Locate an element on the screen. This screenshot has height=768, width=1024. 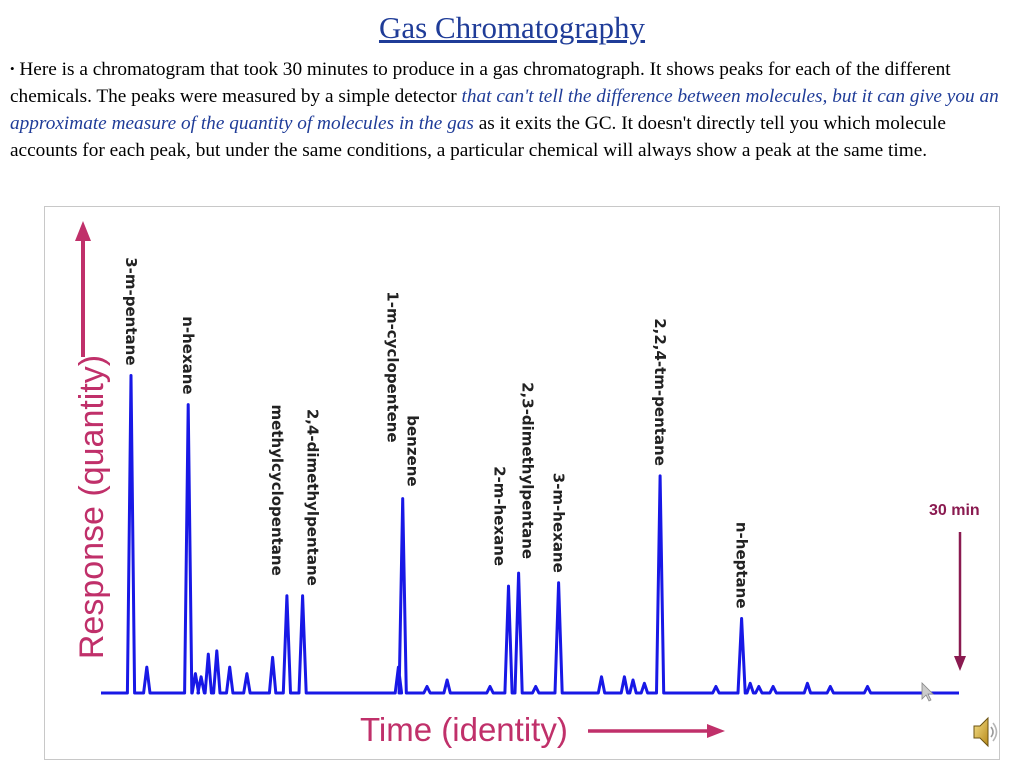
peak-label: benzene is located at coordinates (413, 450).